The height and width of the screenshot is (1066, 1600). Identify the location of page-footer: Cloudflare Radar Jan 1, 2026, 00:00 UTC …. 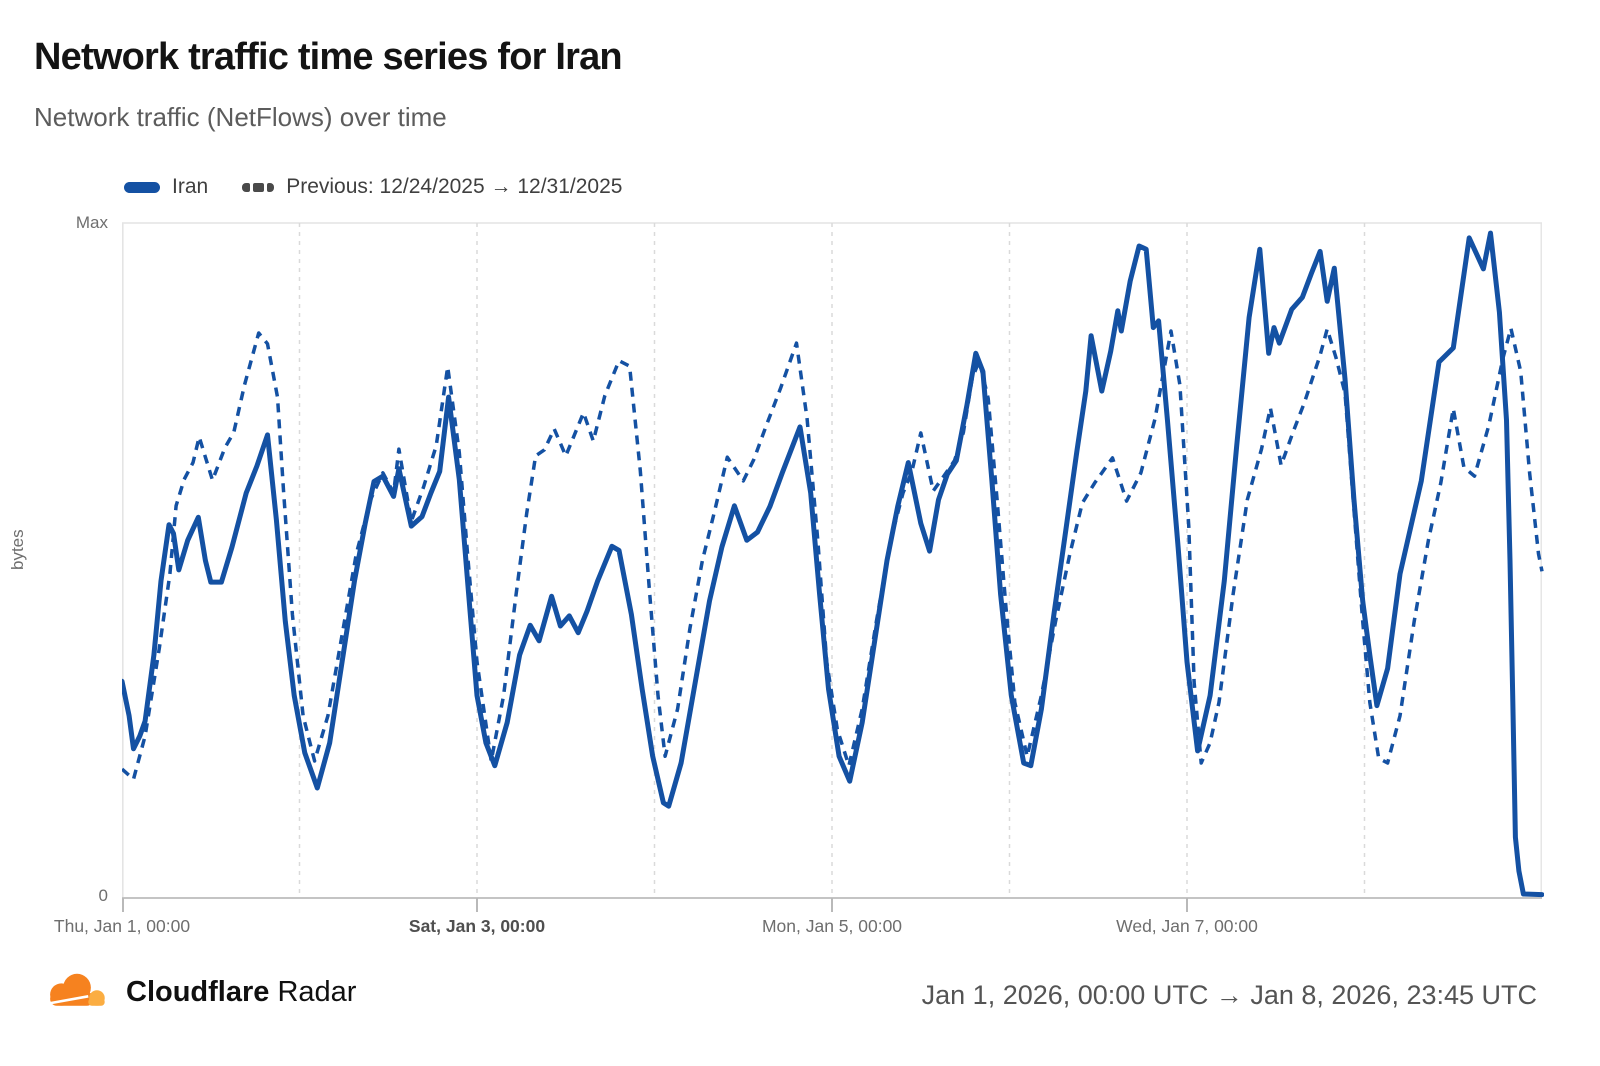
(800, 1001).